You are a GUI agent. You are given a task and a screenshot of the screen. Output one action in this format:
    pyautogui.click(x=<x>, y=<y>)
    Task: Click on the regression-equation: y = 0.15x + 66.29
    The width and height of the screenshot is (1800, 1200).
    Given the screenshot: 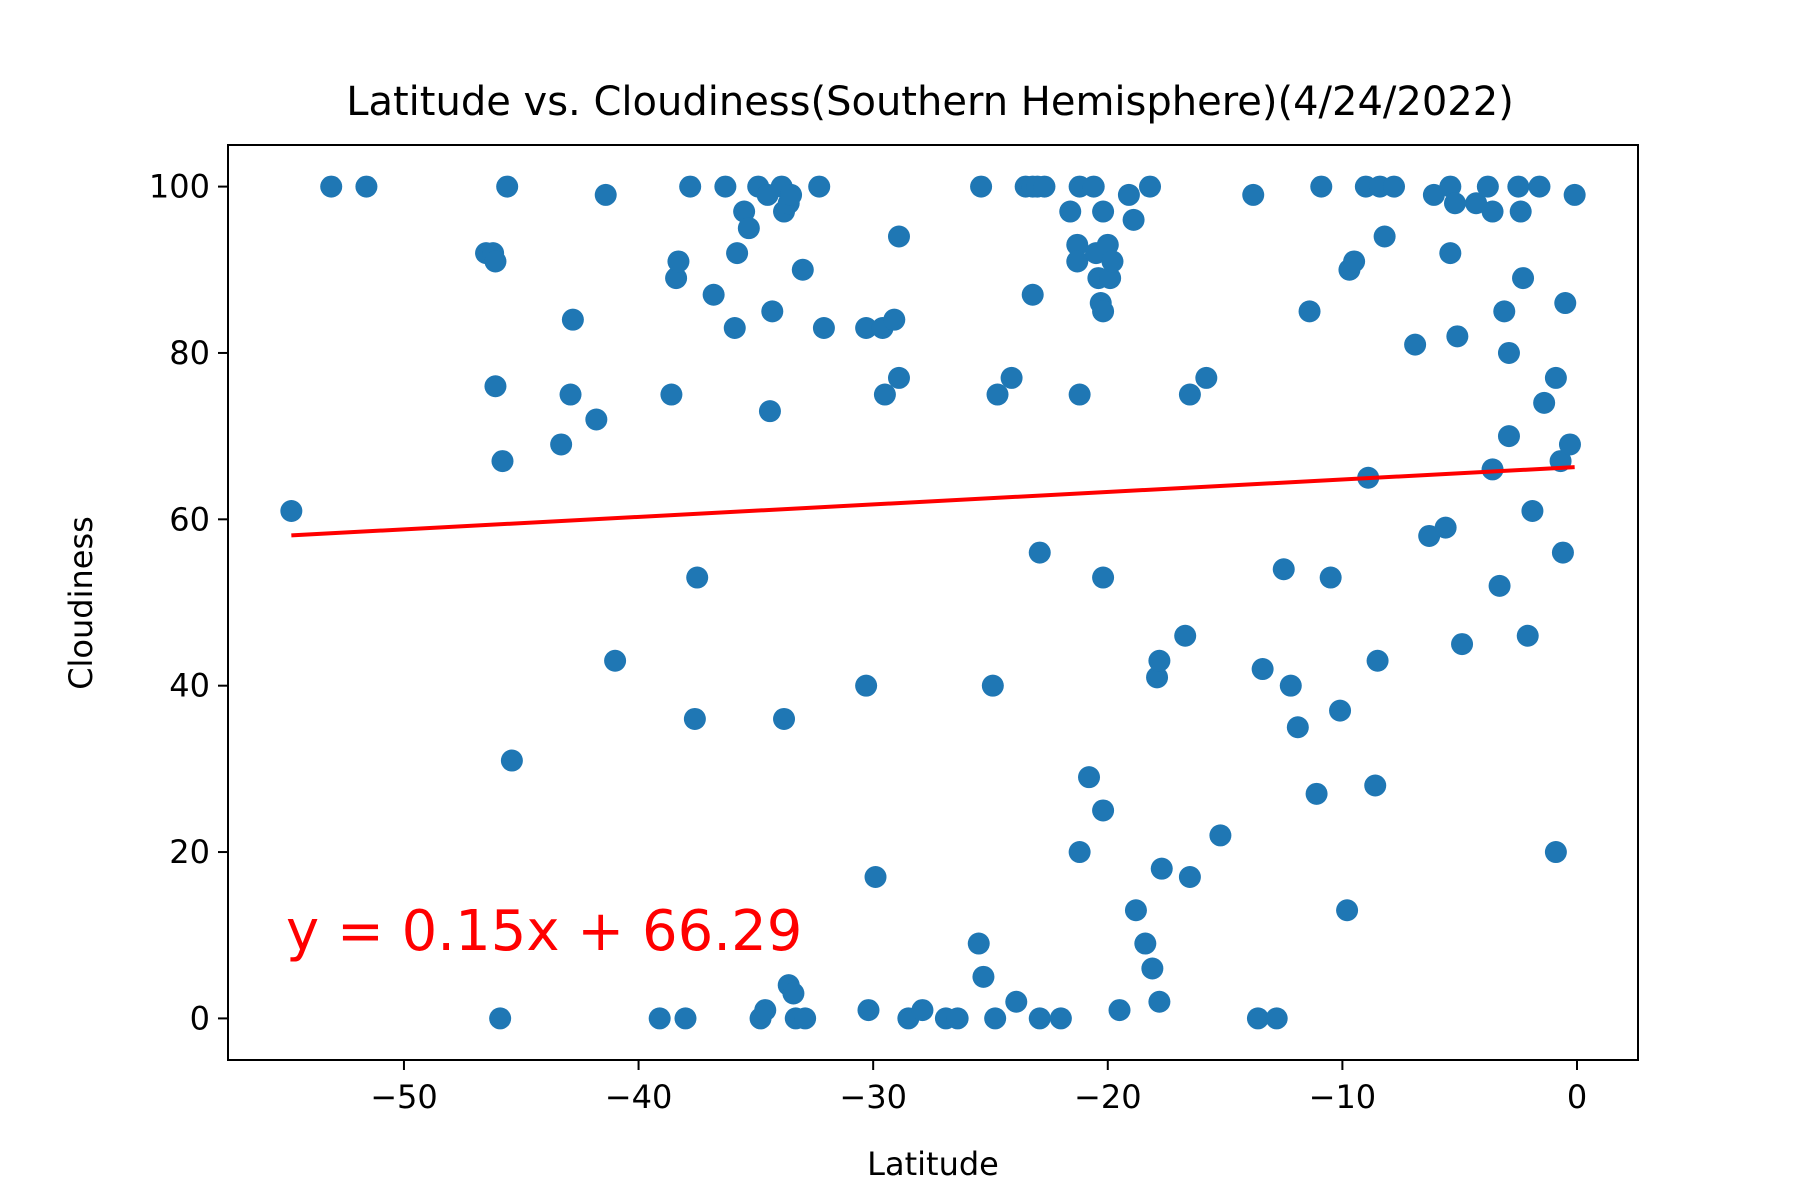 What is the action you would take?
    pyautogui.click(x=544, y=931)
    